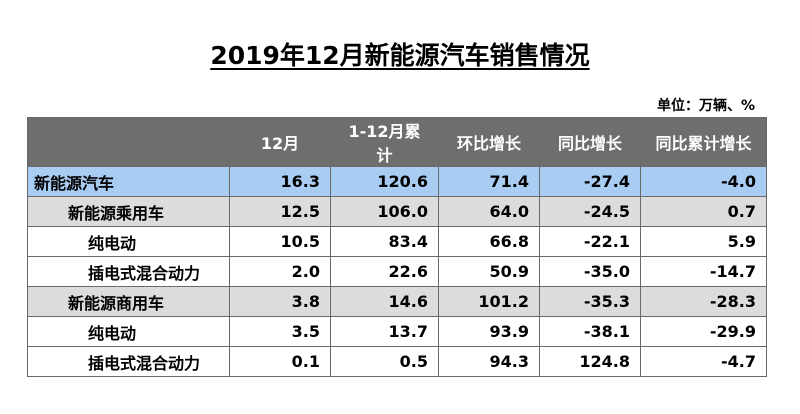  I want to click on value-cell: 5.9, so click(703, 241).